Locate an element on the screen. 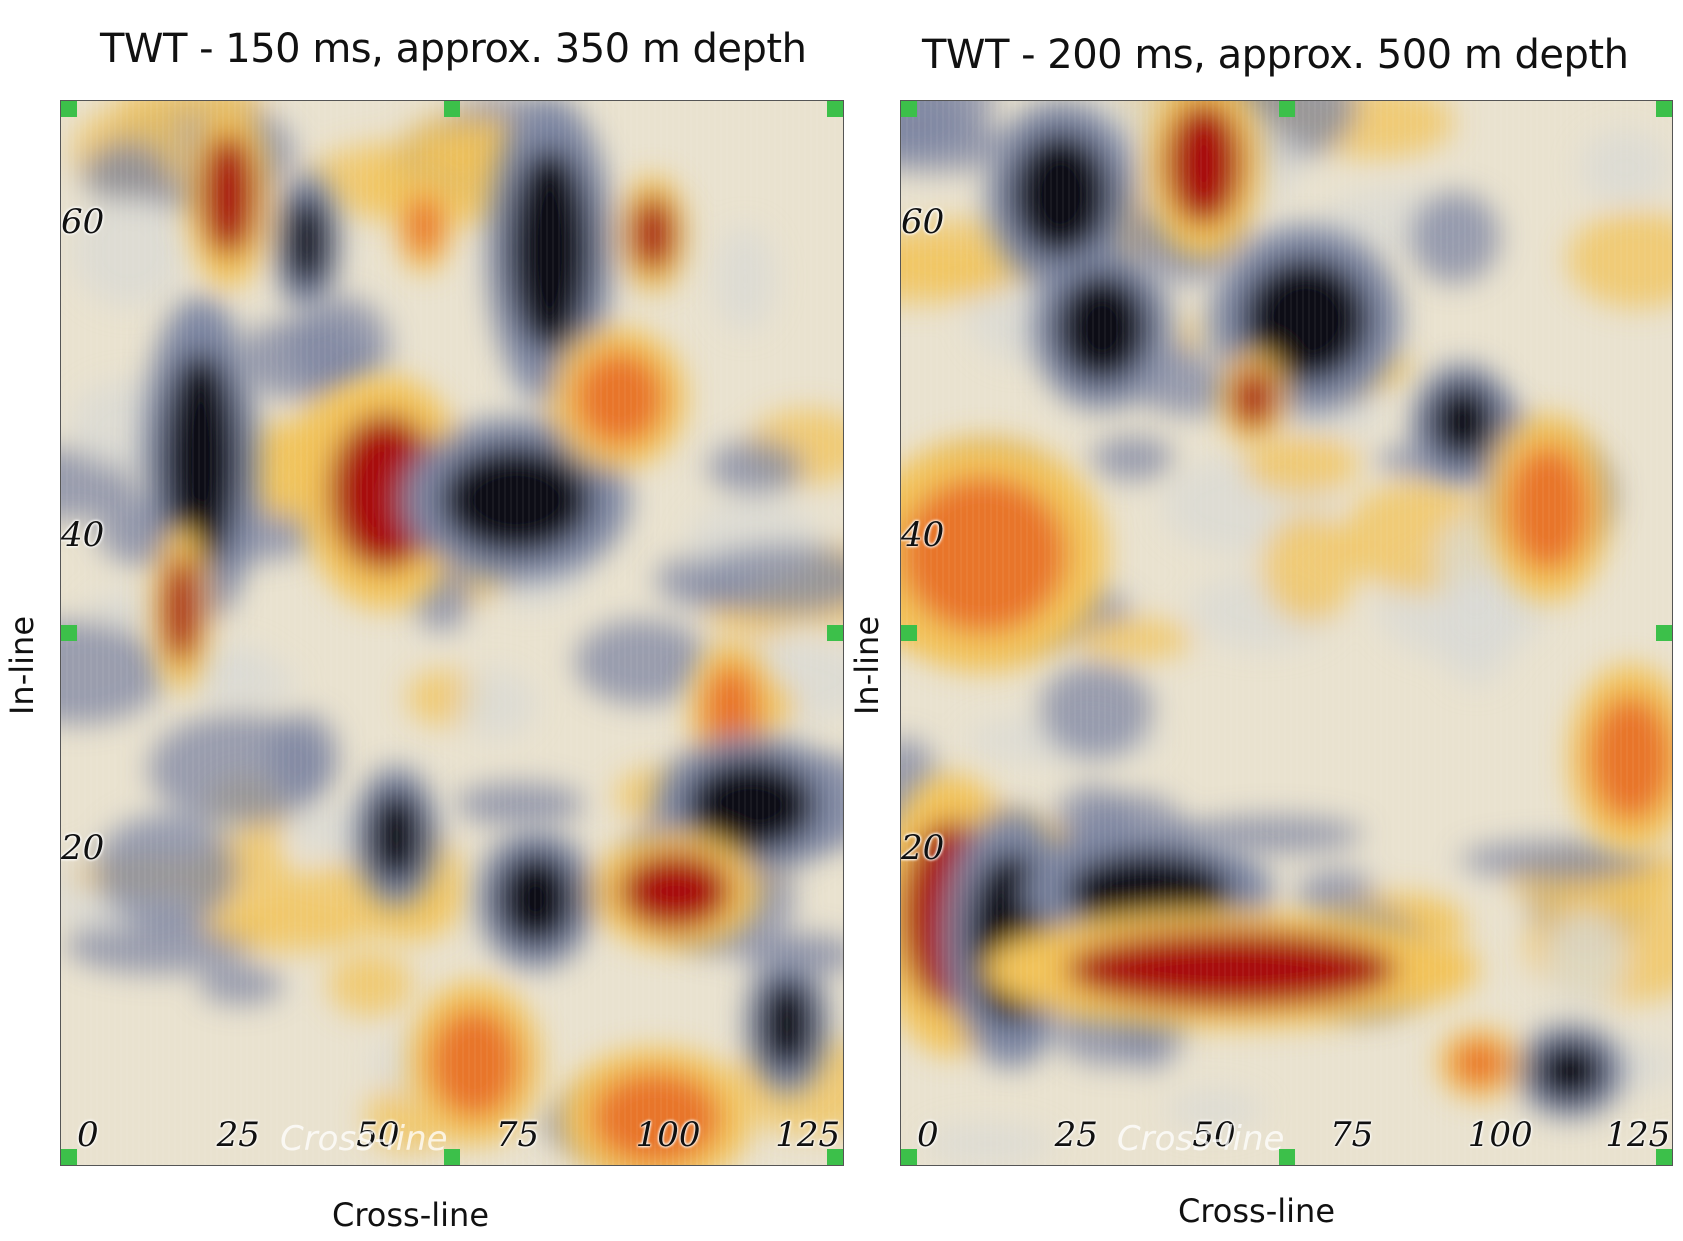 The height and width of the screenshot is (1241, 1683). chart-title: TWT - 200 ms, approx. 500 m depth is located at coordinates (1275, 55).